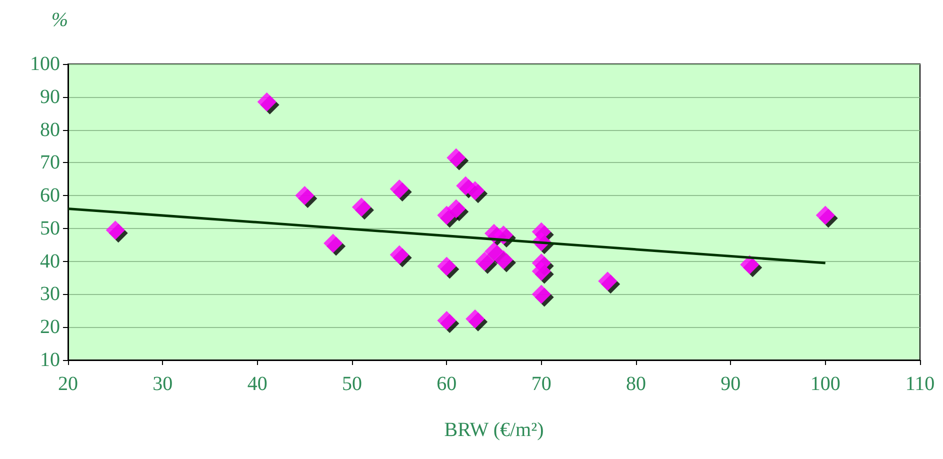 This screenshot has width=943, height=459. What do you see at coordinates (59, 20) in the screenshot?
I see `y-axis-title: %` at bounding box center [59, 20].